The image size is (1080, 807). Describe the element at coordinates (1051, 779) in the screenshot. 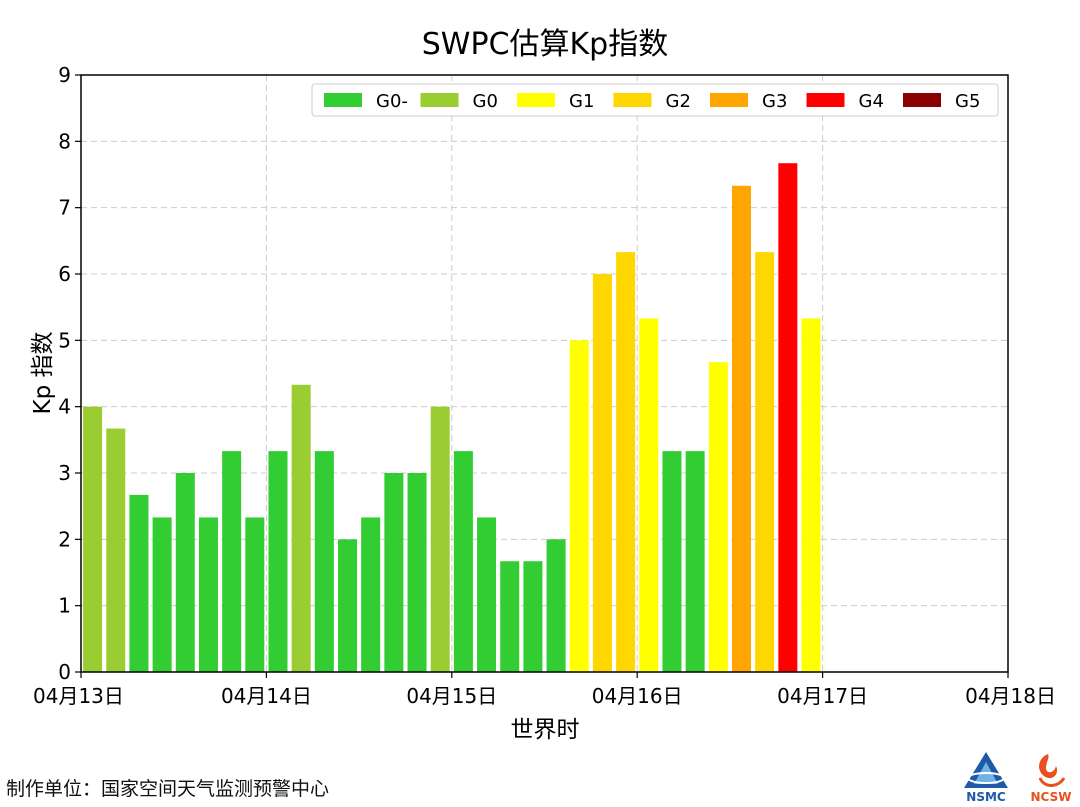

I see `ncsw-logo: NCSW` at that location.